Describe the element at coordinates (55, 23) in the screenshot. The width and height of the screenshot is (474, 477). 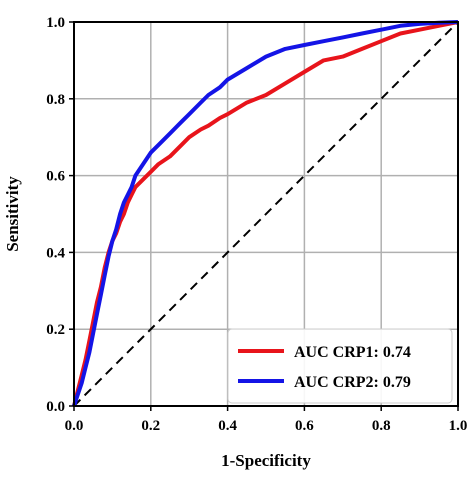
I see `y-tick-label: 1.0` at that location.